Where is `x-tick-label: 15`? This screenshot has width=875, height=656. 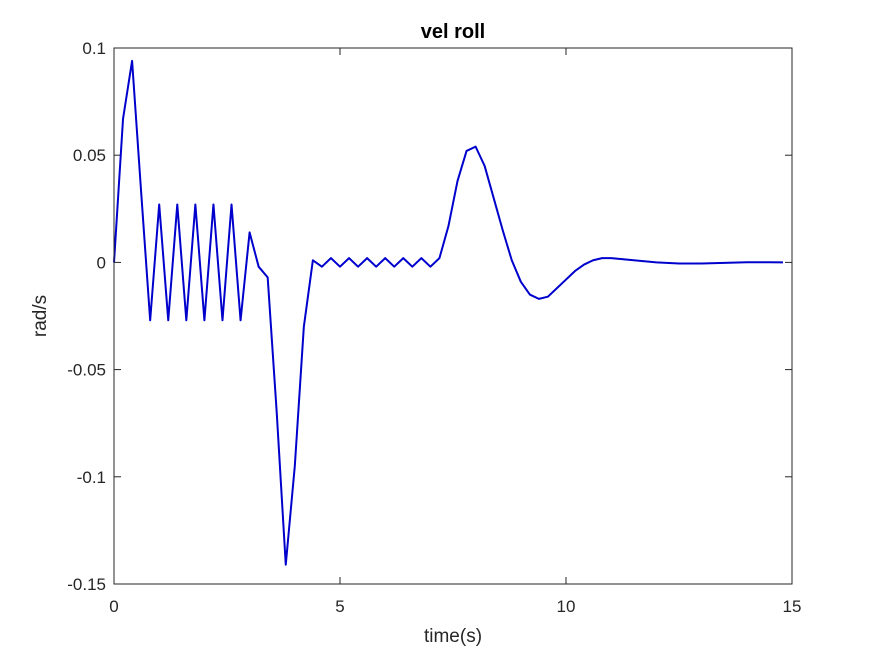 x-tick-label: 15 is located at coordinates (792, 606).